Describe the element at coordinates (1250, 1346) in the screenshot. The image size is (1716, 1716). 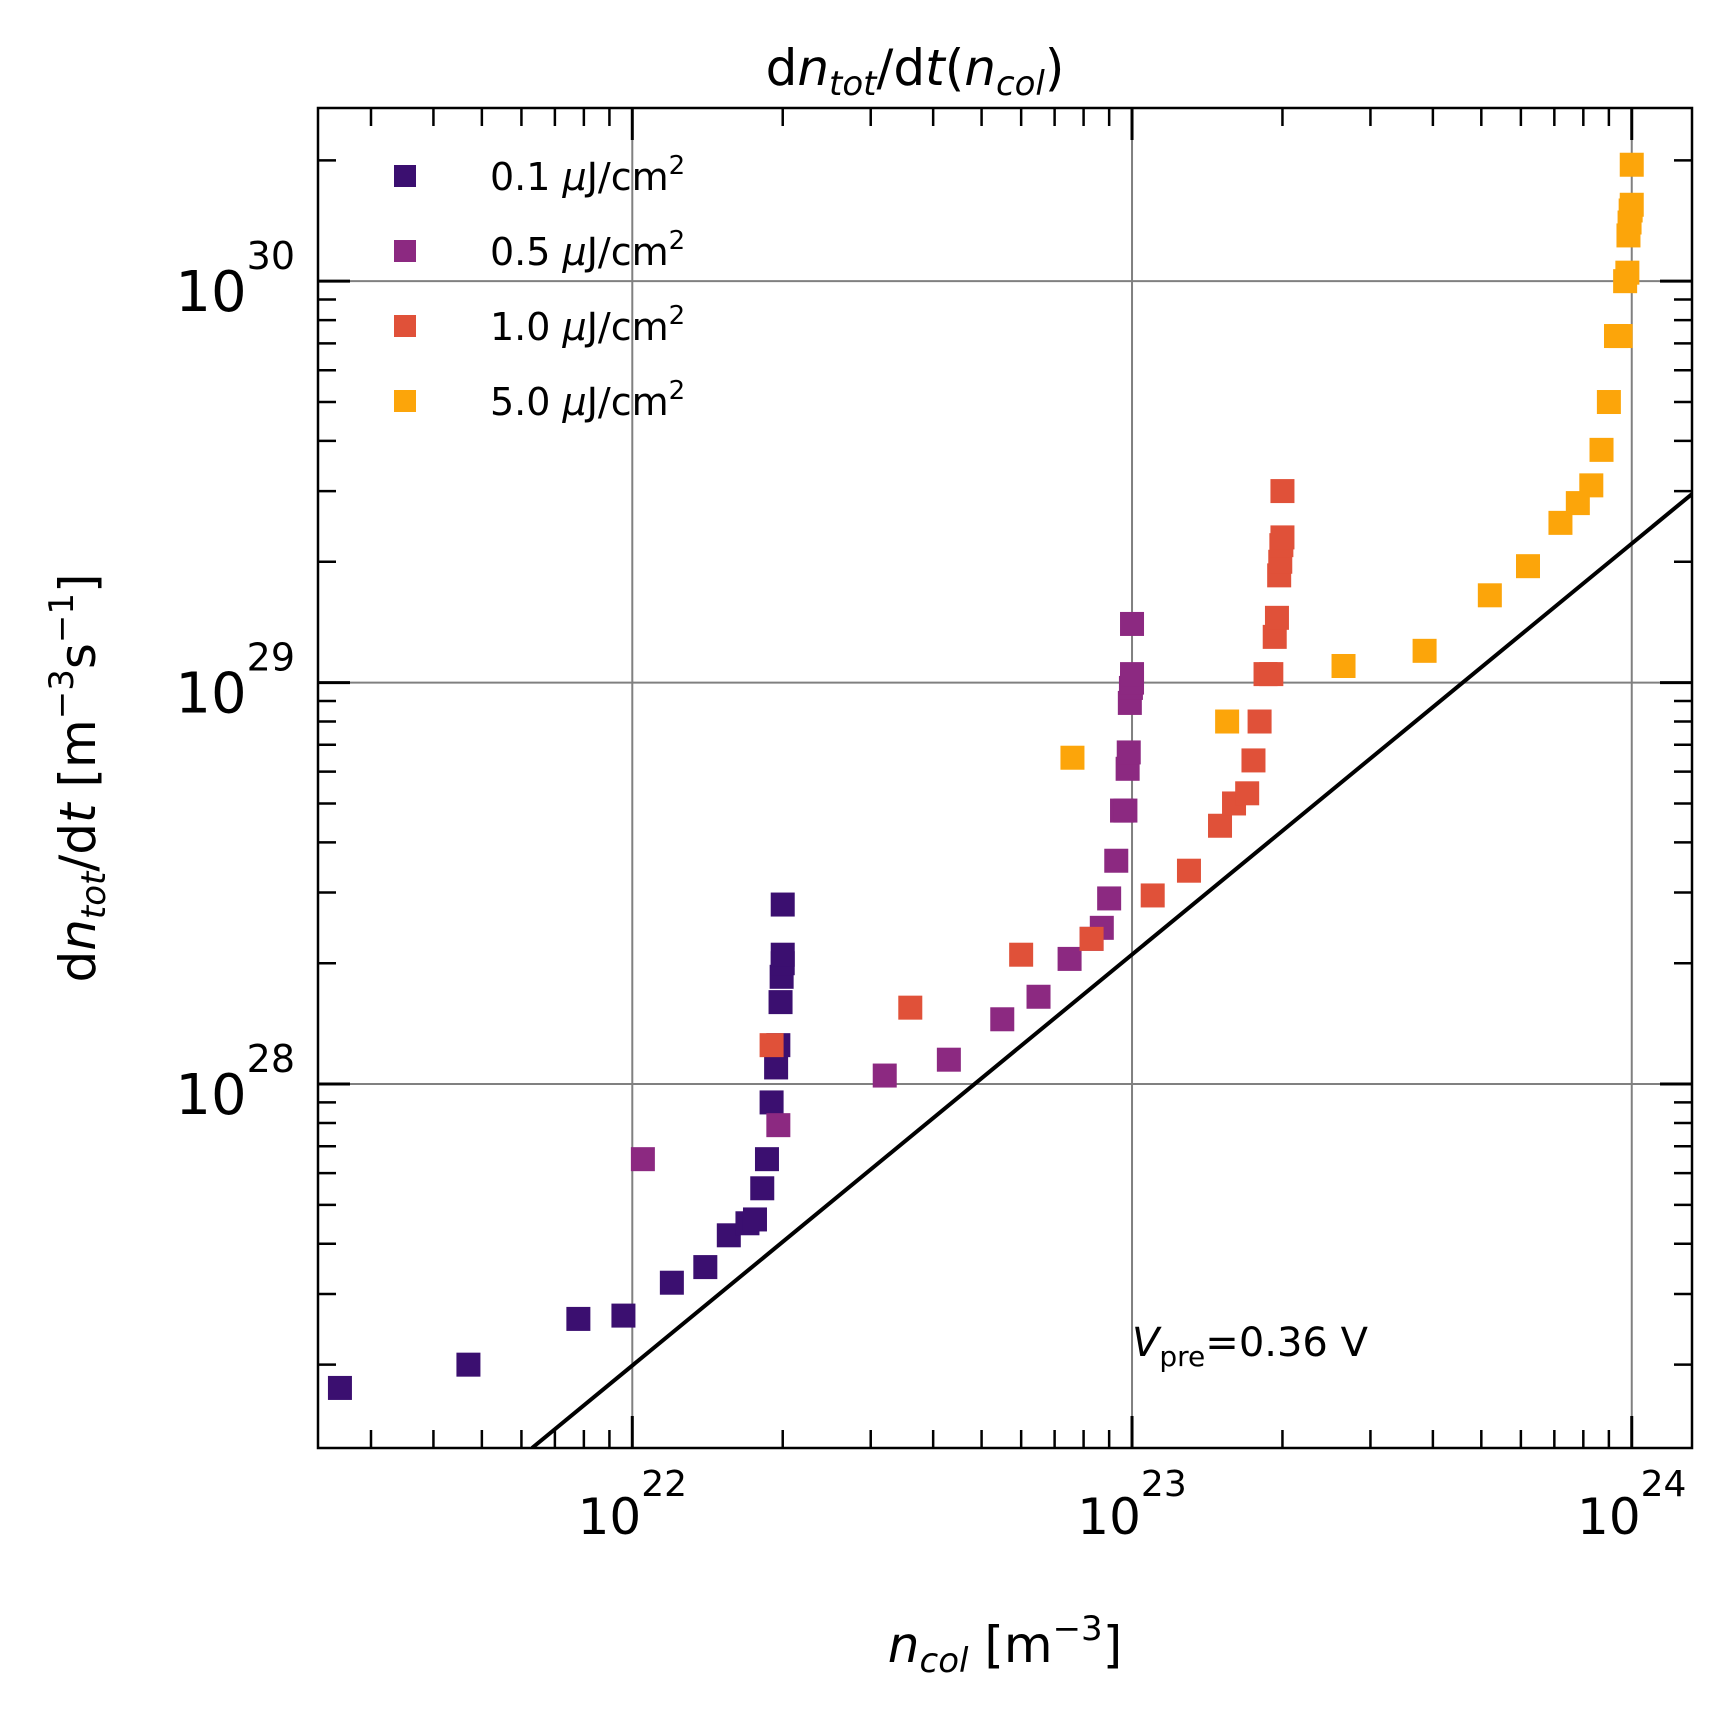
I see `vpre-annotation: Vpre=0.36 V` at that location.